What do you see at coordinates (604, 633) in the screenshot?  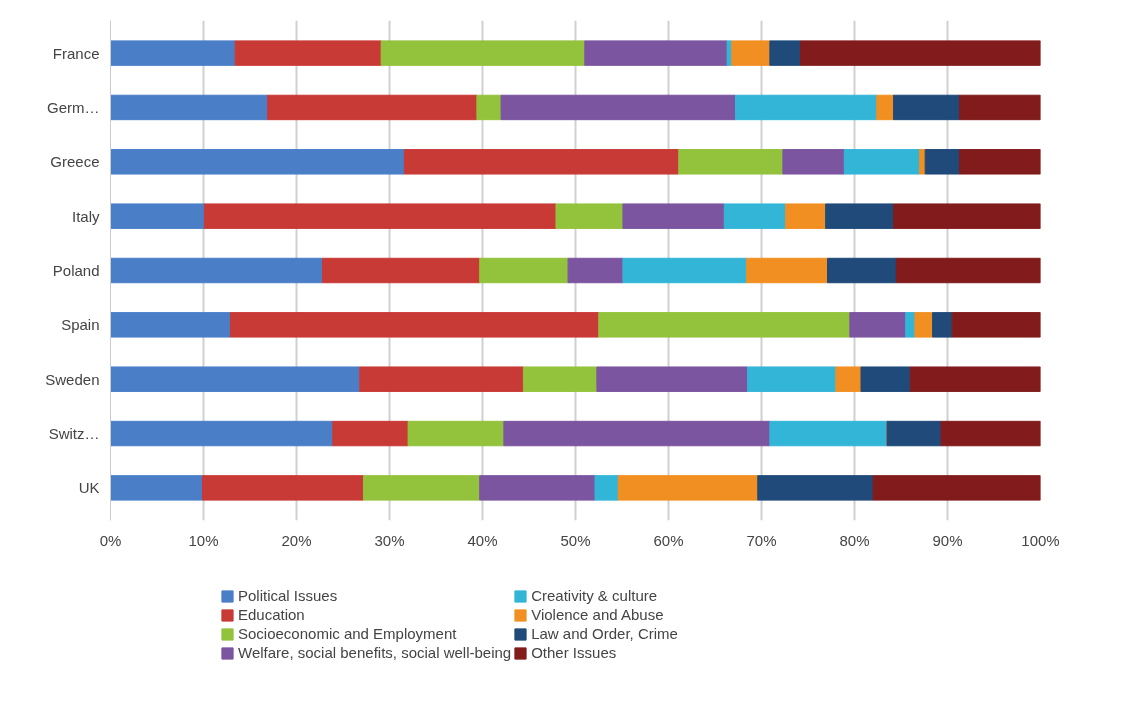 I see `legend-label: Law and Order, Crime` at bounding box center [604, 633].